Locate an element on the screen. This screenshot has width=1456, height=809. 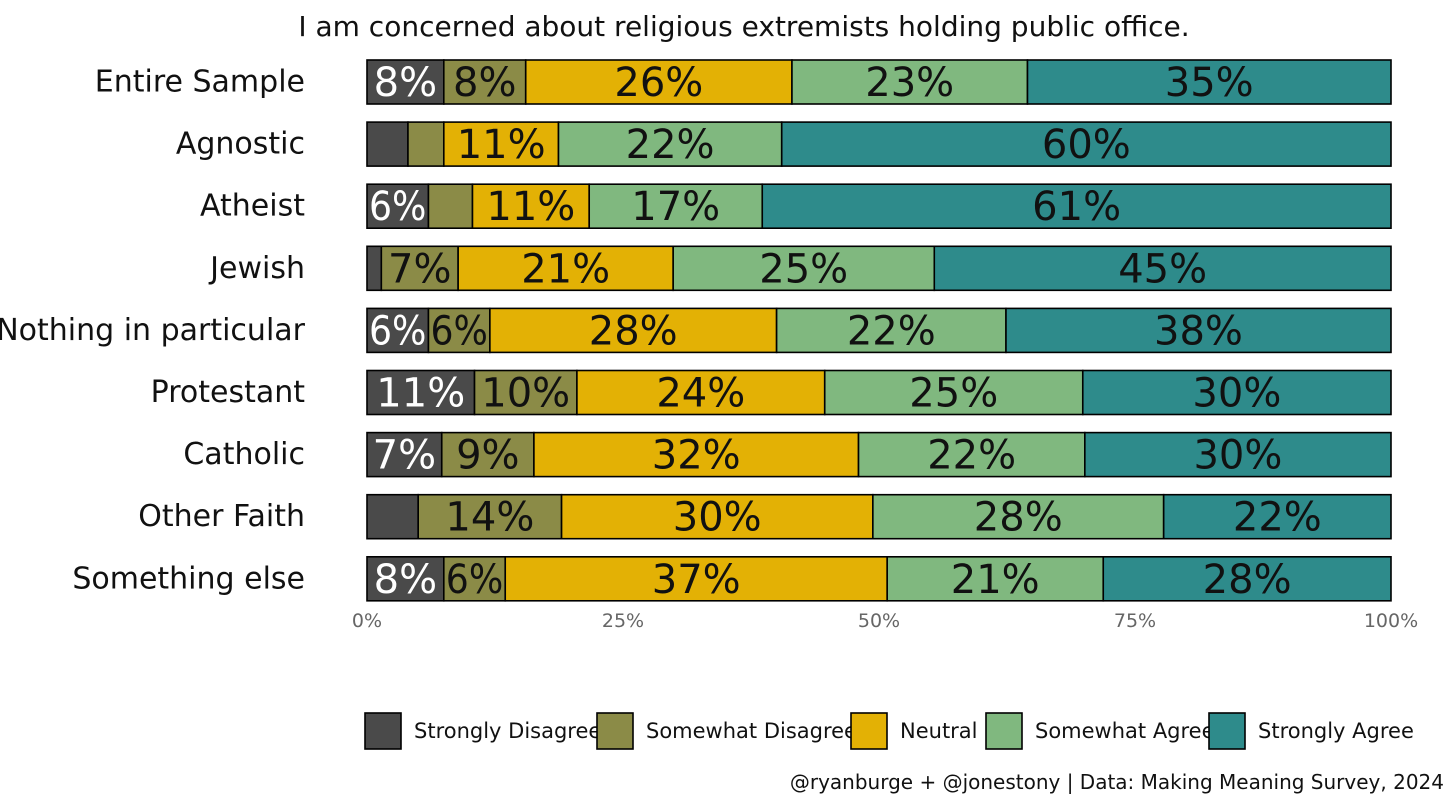
bar-row-entire-sample: Entire Sample 8% 8% 26% 23% 35% is located at coordinates (743, 82).